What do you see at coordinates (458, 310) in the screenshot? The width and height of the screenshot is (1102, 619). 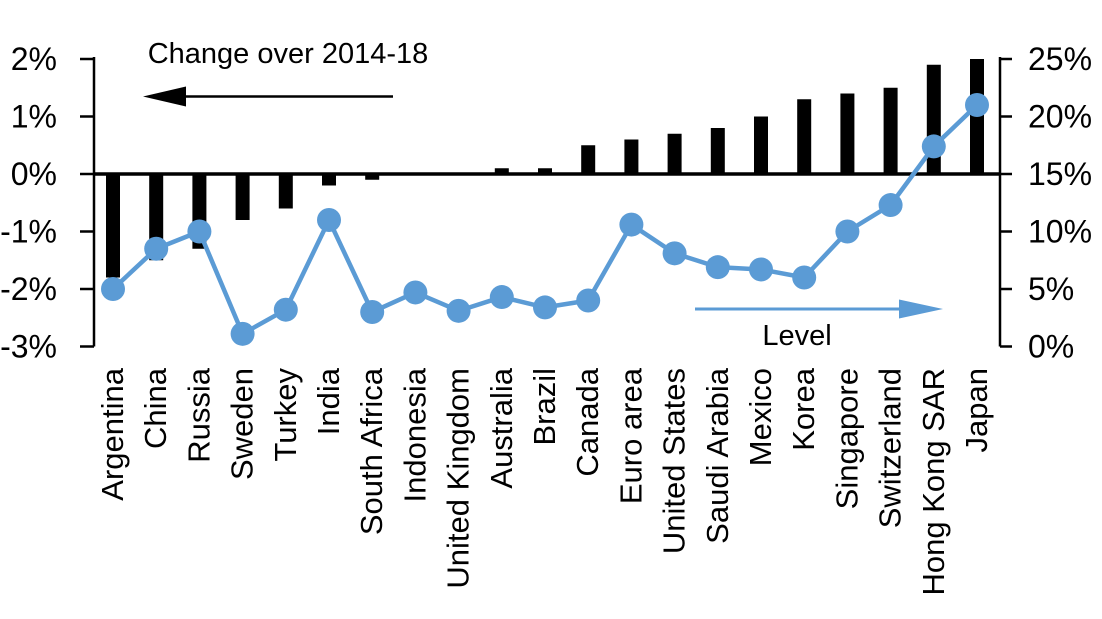 I see `dot-united-kingdom` at bounding box center [458, 310].